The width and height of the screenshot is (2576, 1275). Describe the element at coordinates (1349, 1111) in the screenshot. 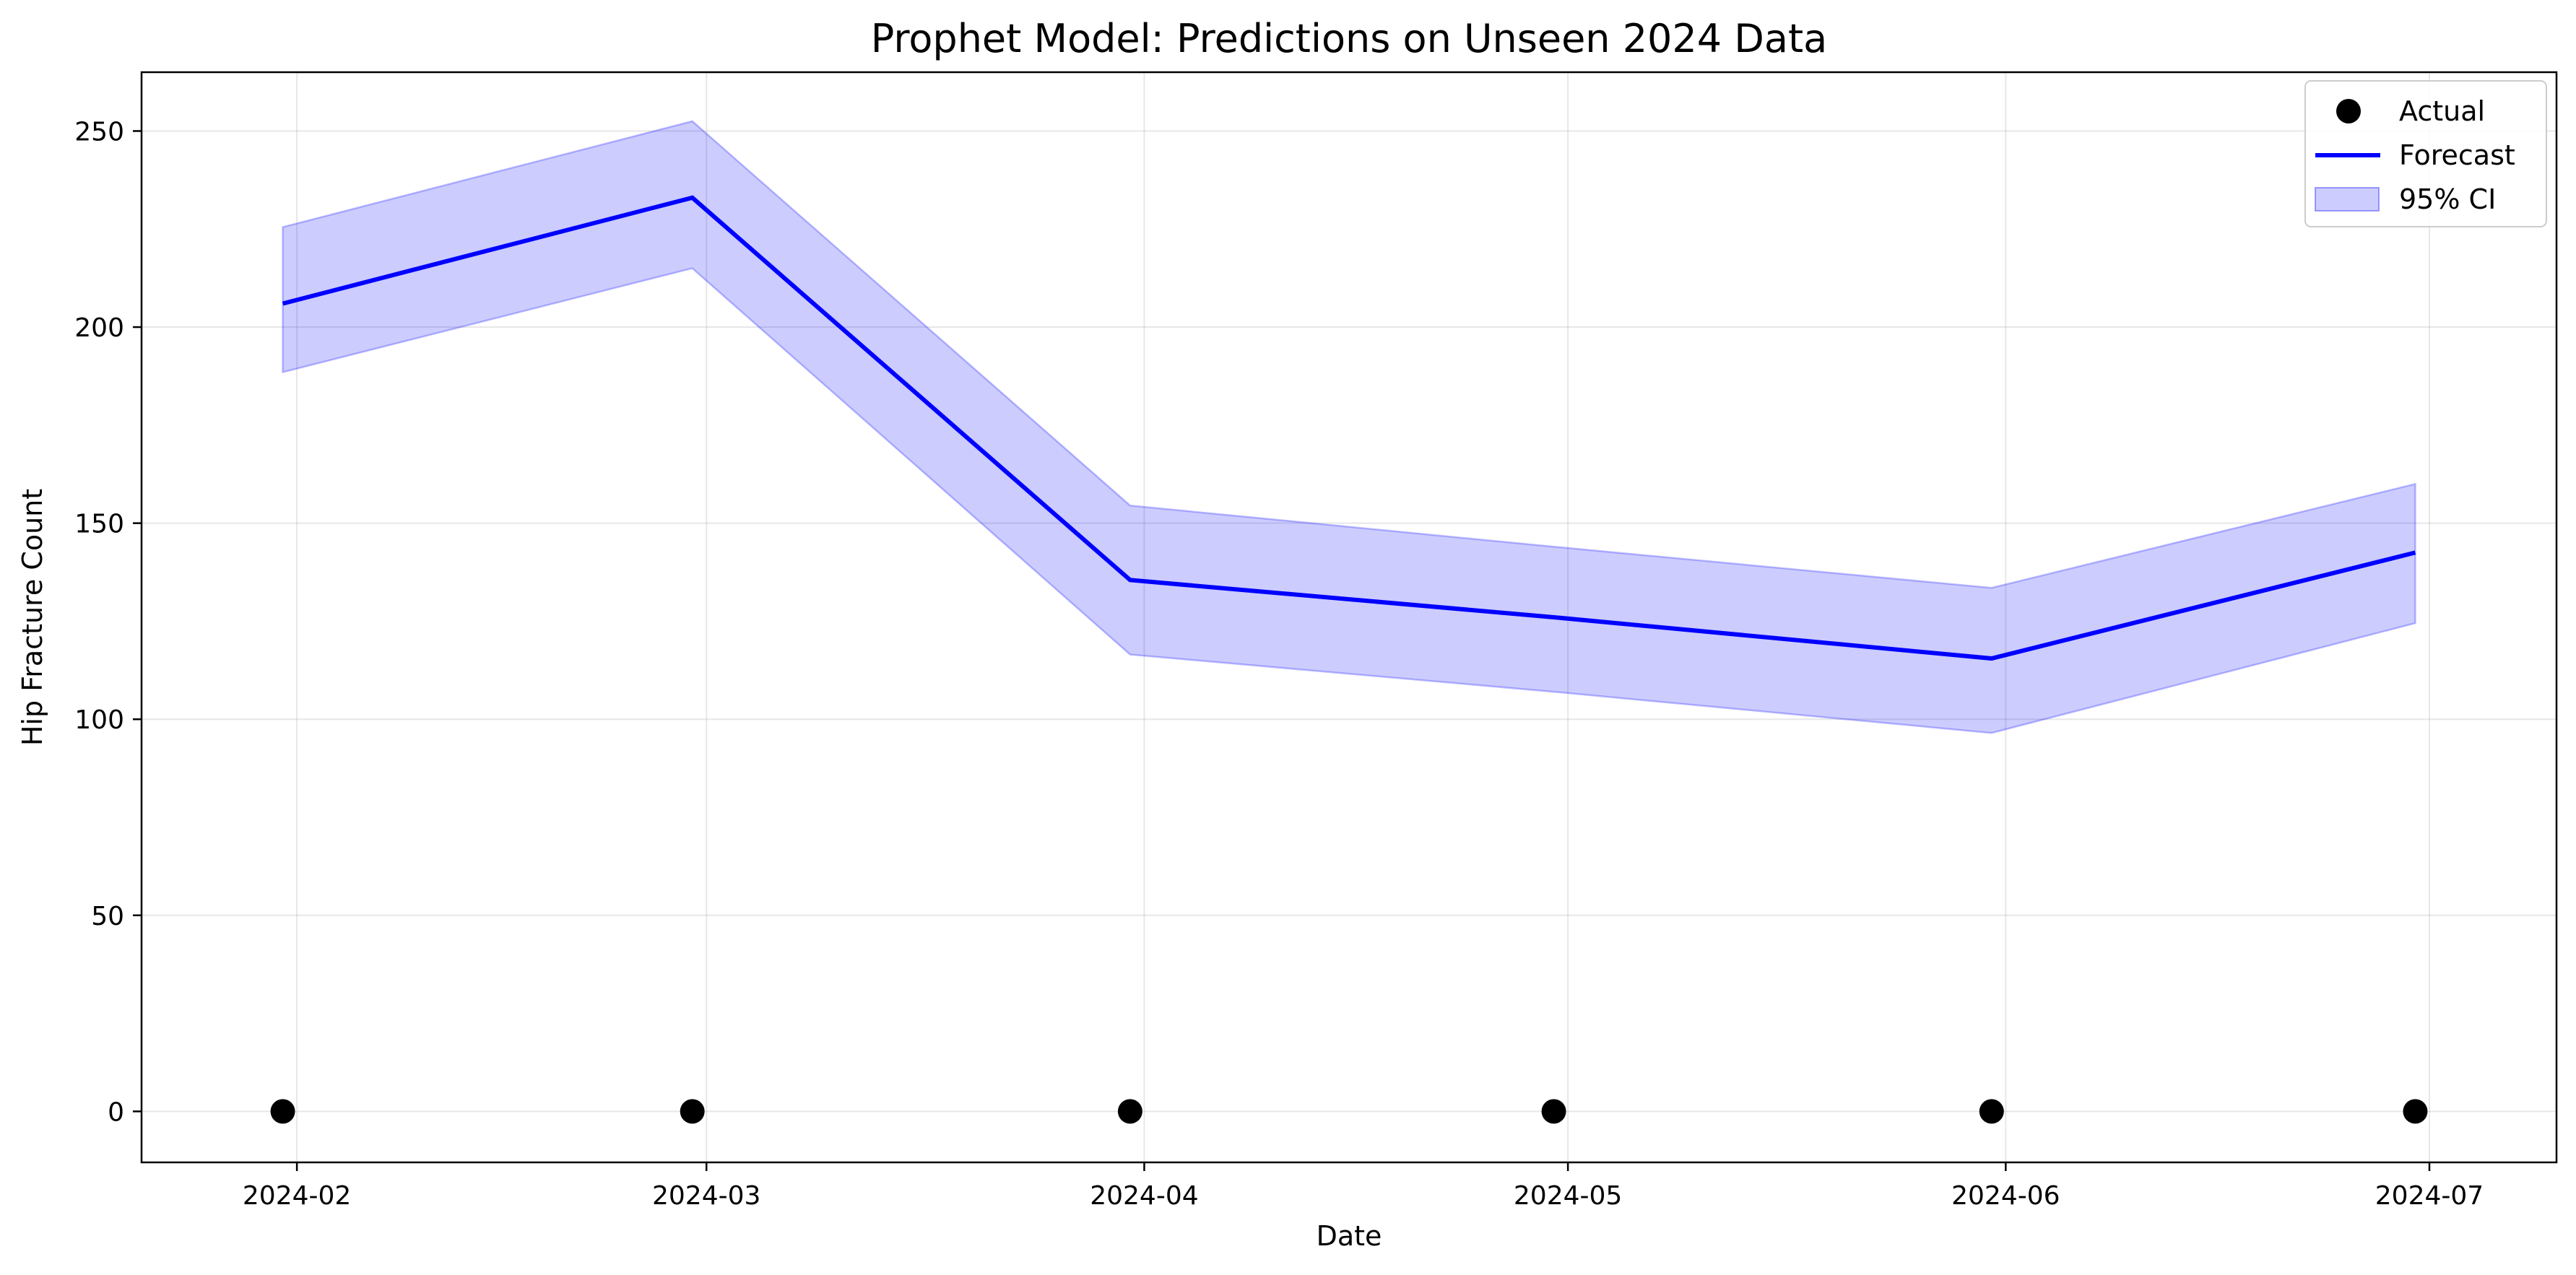

I see `actual-points-layer` at that location.